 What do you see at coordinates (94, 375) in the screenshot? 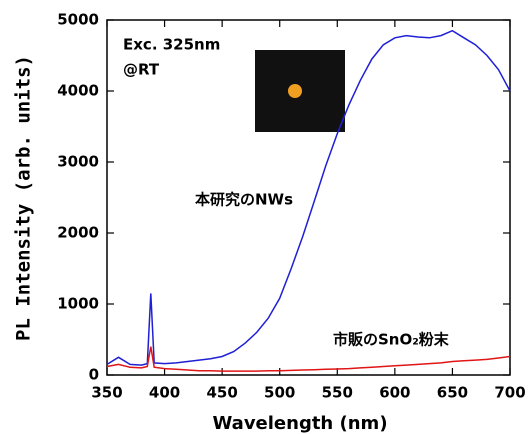
I see `y-tick-label: 0` at bounding box center [94, 375].